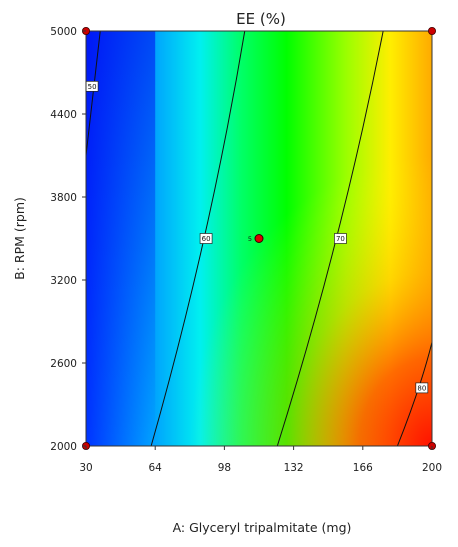  I want to click on contour-label-text: 80, so click(421, 388).